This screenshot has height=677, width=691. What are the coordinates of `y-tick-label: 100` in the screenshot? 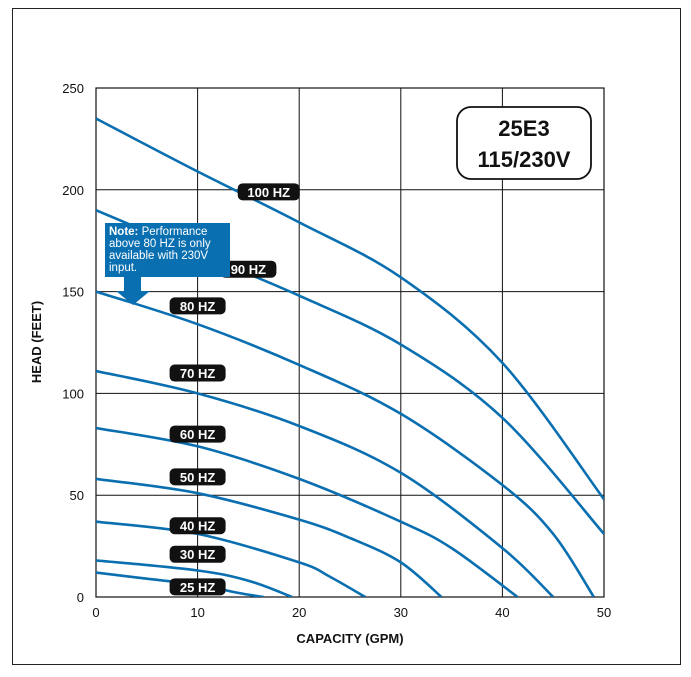 It's located at (73, 393).